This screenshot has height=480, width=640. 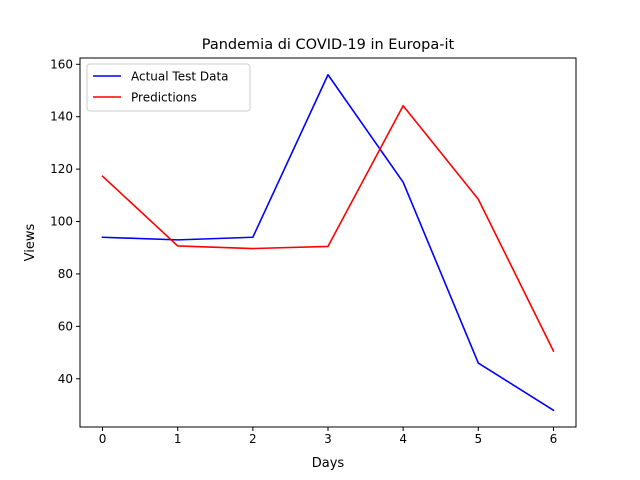 I want to click on legend-label-1: Predictions, so click(x=164, y=98).